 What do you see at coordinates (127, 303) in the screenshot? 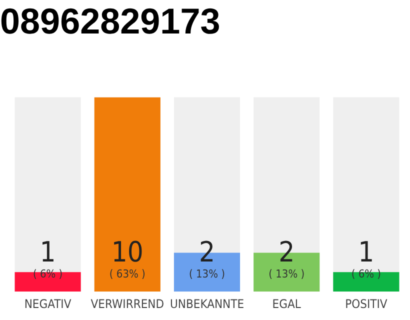
I see `x-tick-label: VERWIRREND` at bounding box center [127, 303].